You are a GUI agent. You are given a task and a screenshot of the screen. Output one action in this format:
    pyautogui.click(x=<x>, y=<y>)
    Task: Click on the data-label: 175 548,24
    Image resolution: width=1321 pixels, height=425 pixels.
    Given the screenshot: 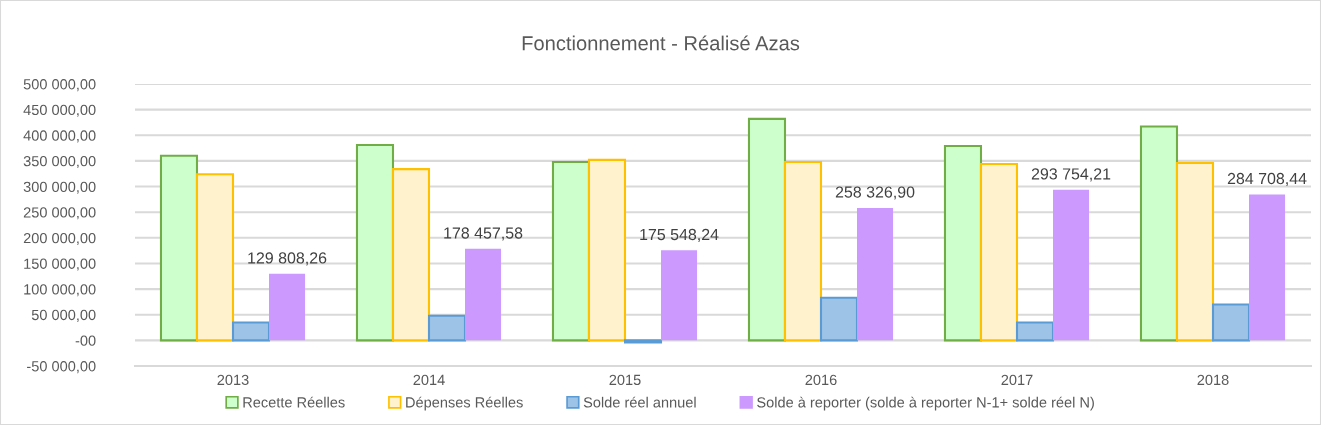 What is the action you would take?
    pyautogui.click(x=679, y=235)
    